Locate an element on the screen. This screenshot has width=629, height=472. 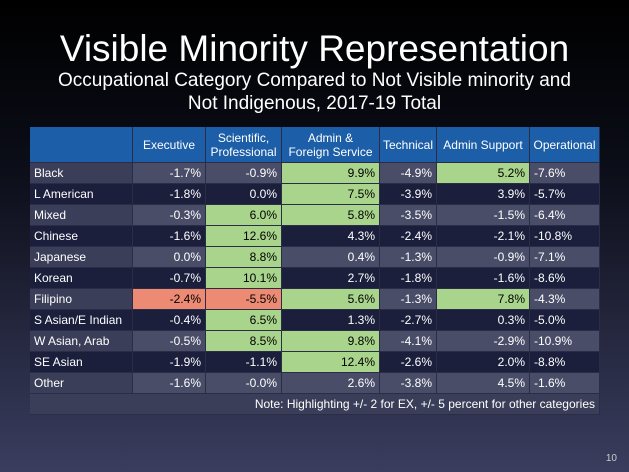
cell: -4.1% is located at coordinates (408, 341).